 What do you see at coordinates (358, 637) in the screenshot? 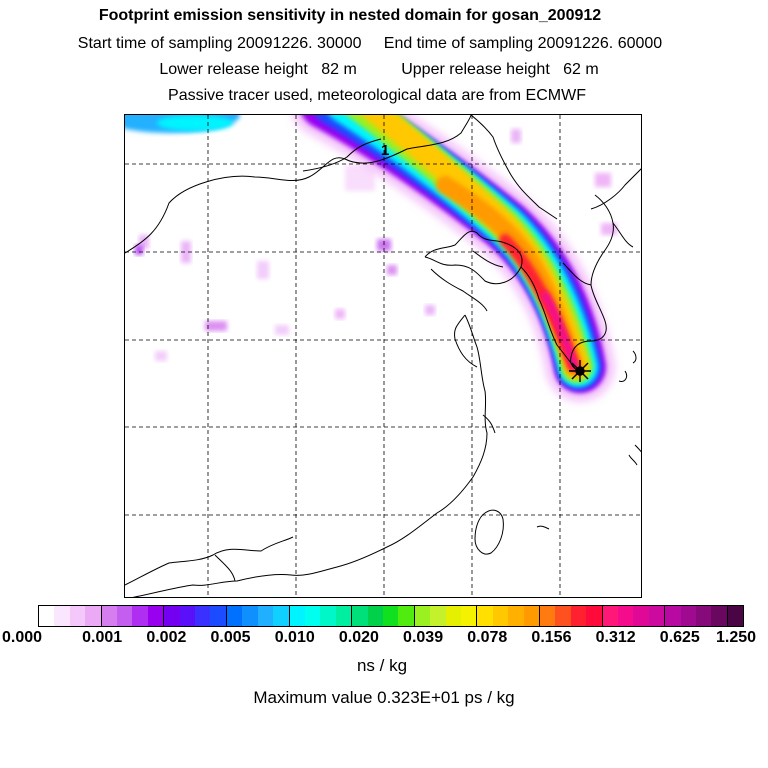
I see `colorbar-tick-label: 0.020` at bounding box center [358, 637].